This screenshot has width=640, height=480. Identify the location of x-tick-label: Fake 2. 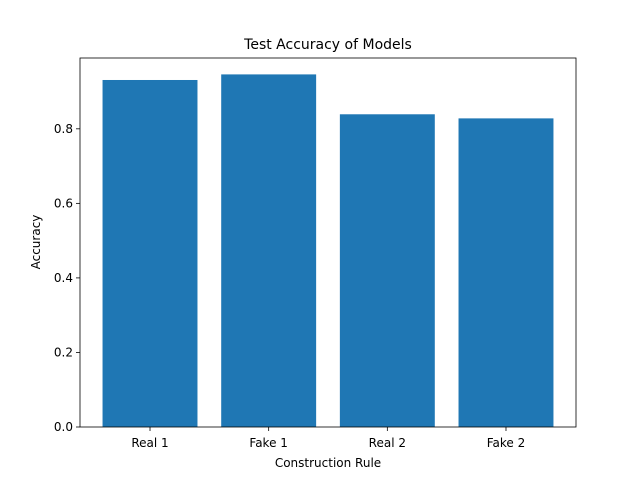
(506, 443).